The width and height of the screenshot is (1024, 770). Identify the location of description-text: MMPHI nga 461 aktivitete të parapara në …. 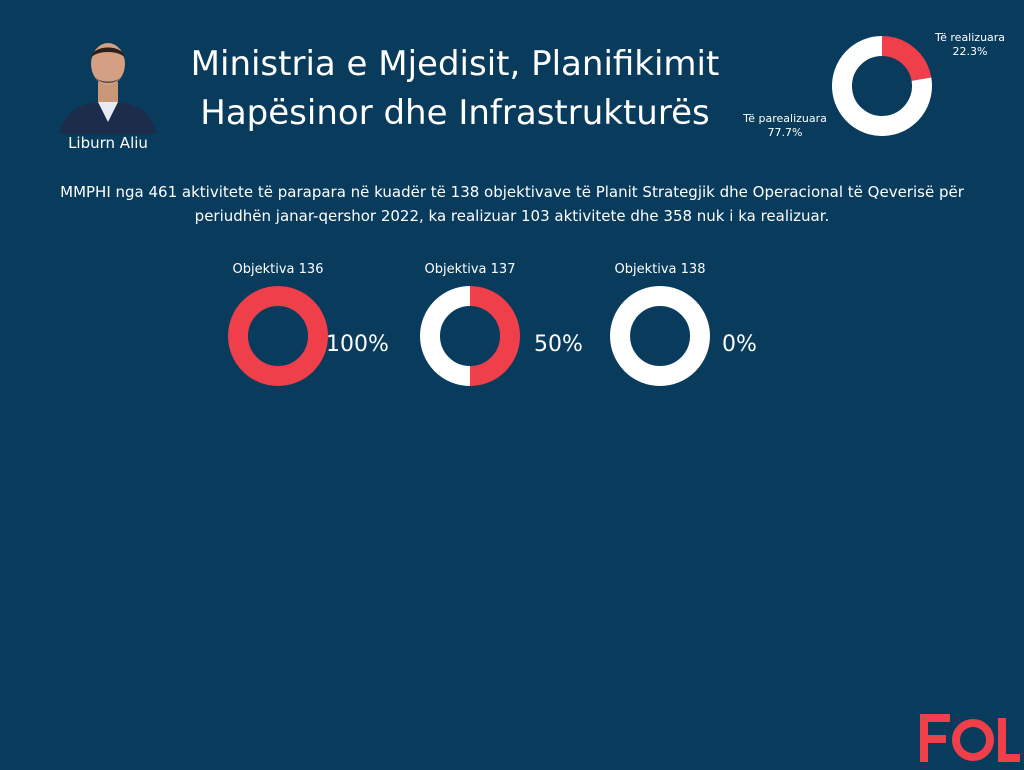
(512, 204).